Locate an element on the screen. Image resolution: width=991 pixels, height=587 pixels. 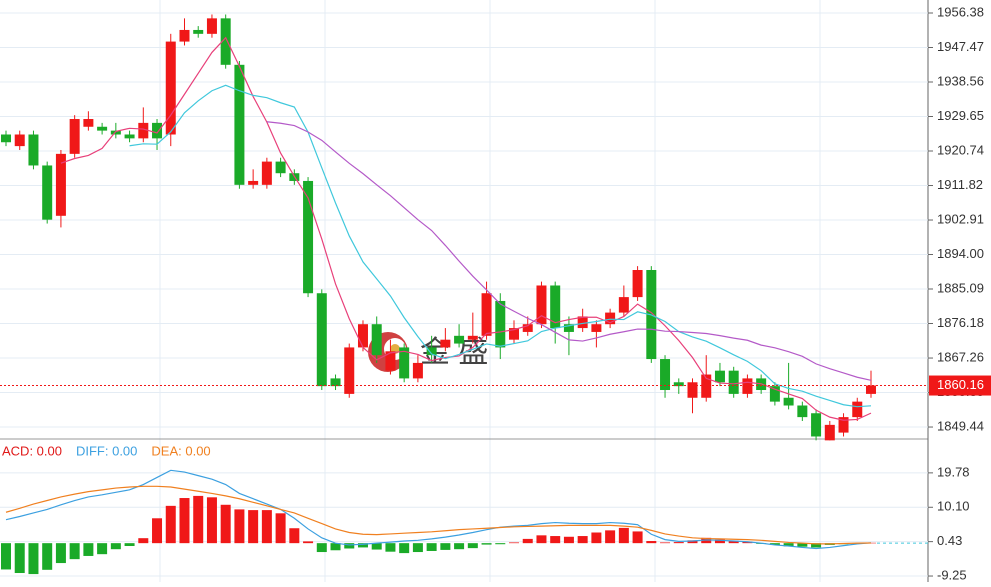
y-tick-label: 10.10 is located at coordinates (953, 506).